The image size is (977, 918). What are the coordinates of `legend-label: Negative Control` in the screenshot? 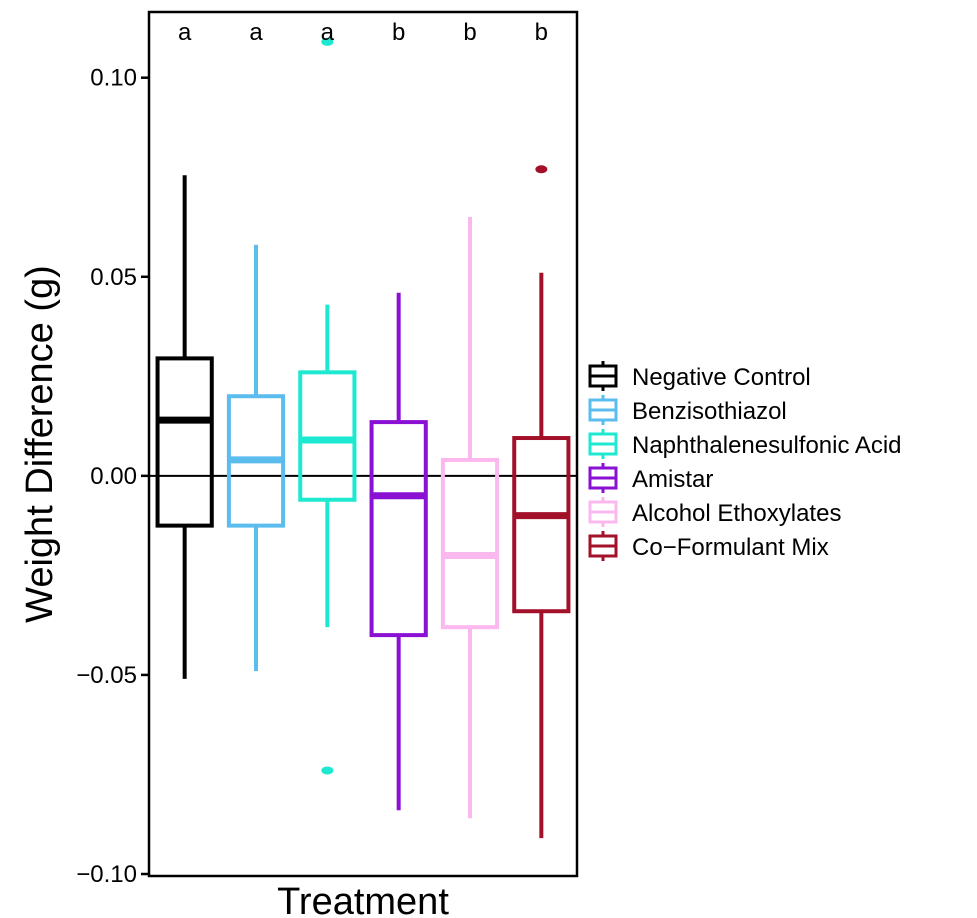 It's located at (721, 377).